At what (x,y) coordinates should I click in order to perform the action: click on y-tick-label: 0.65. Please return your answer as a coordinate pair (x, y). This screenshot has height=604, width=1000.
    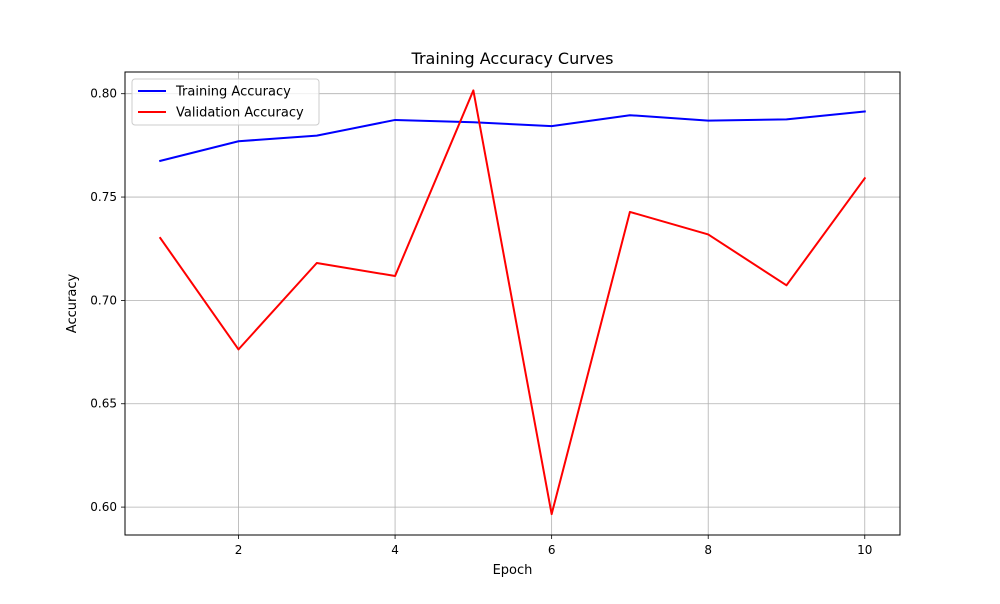
    Looking at the image, I should click on (103, 404).